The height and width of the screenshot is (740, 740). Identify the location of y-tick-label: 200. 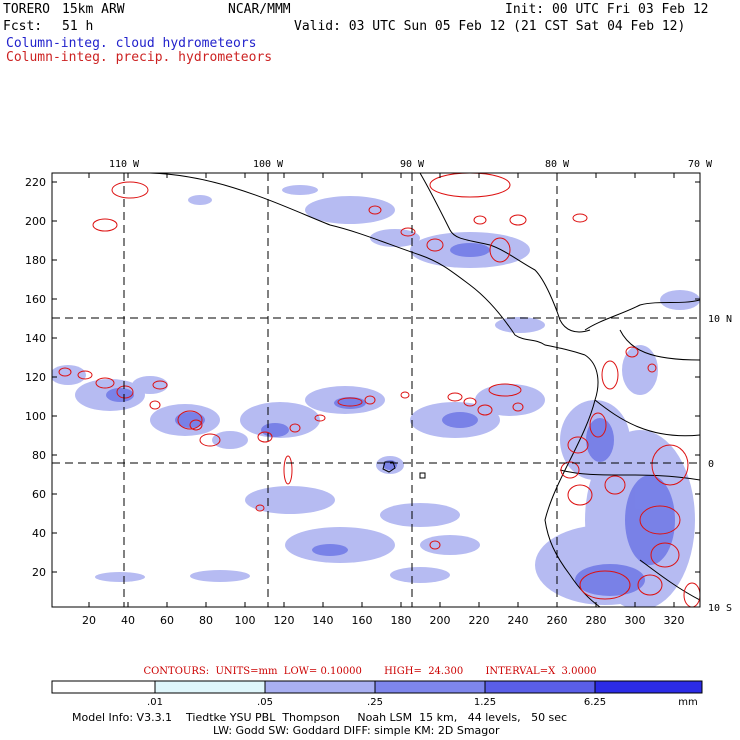
(35, 221).